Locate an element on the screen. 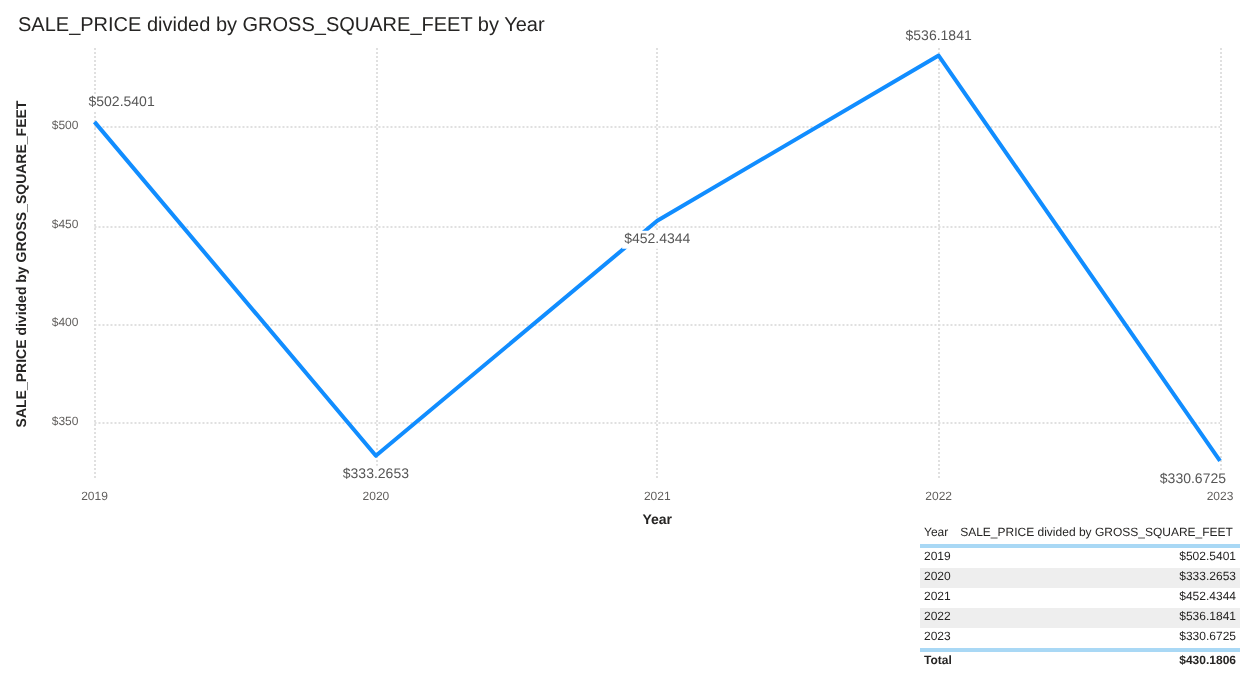  chart-title: SALE_PRICE divided by GROSS_SQUARE_FEET by Year is located at coordinates (282, 26).